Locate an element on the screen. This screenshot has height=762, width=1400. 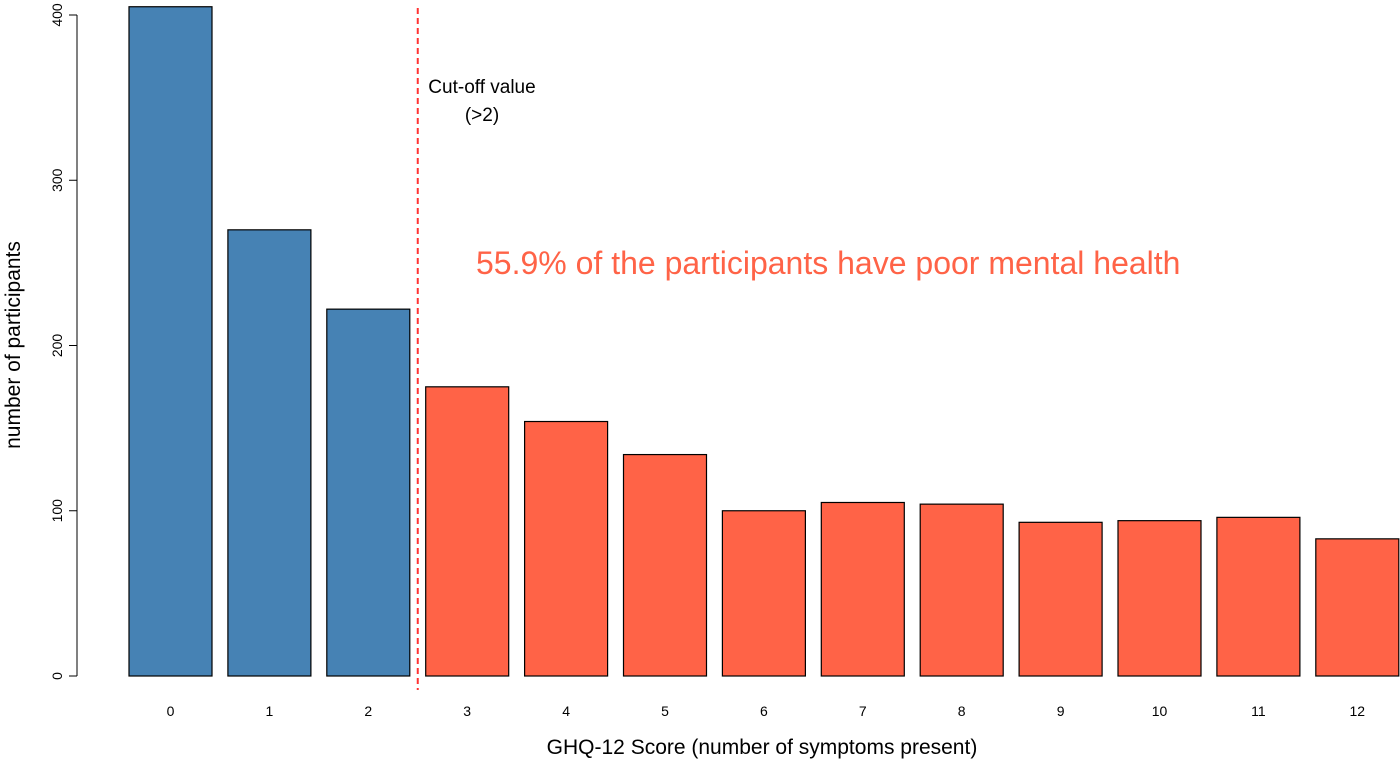
x-tick-labels: 0 1 2 3 4 5 6 7 8 9 10 11 12 is located at coordinates (766, 711).